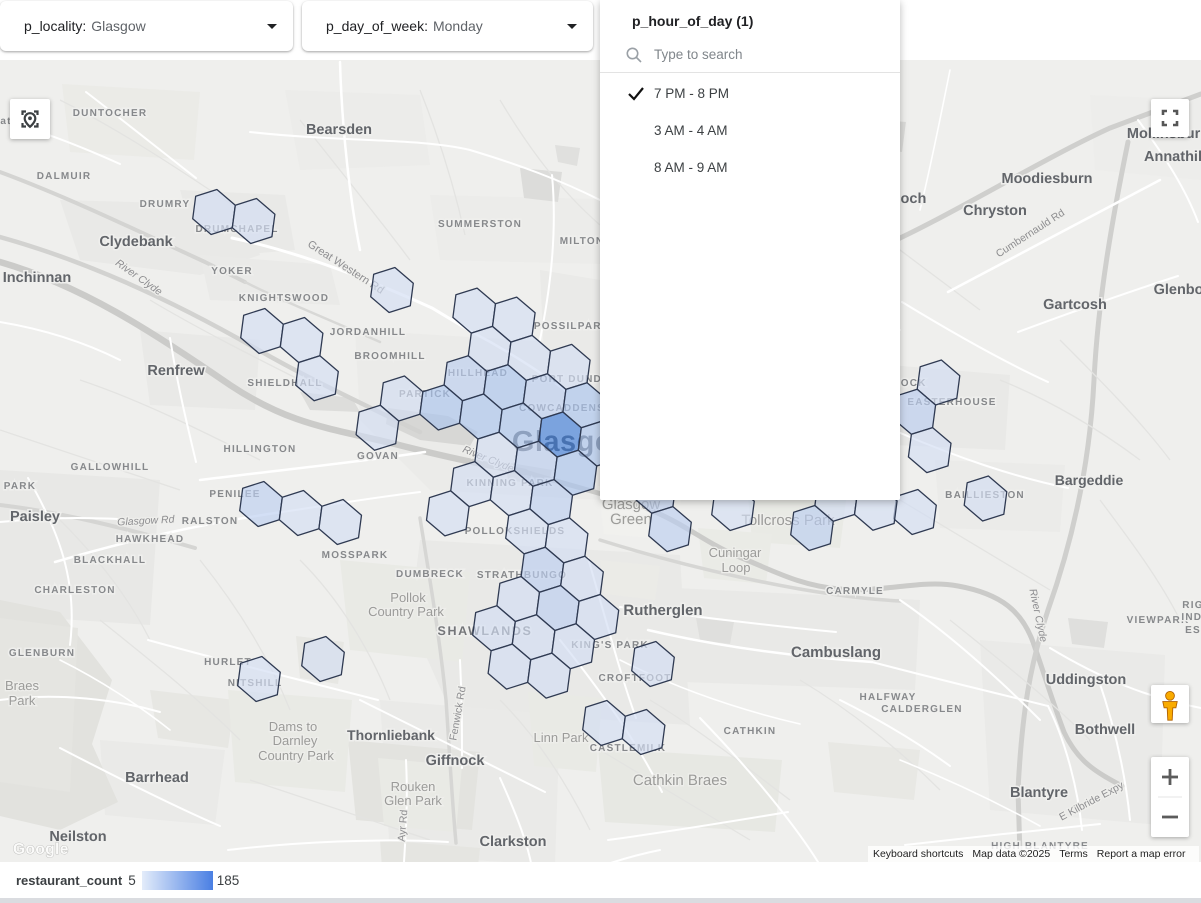  Describe the element at coordinates (165, 204) in the screenshot. I see `svg-text: DRUMRY` at that location.